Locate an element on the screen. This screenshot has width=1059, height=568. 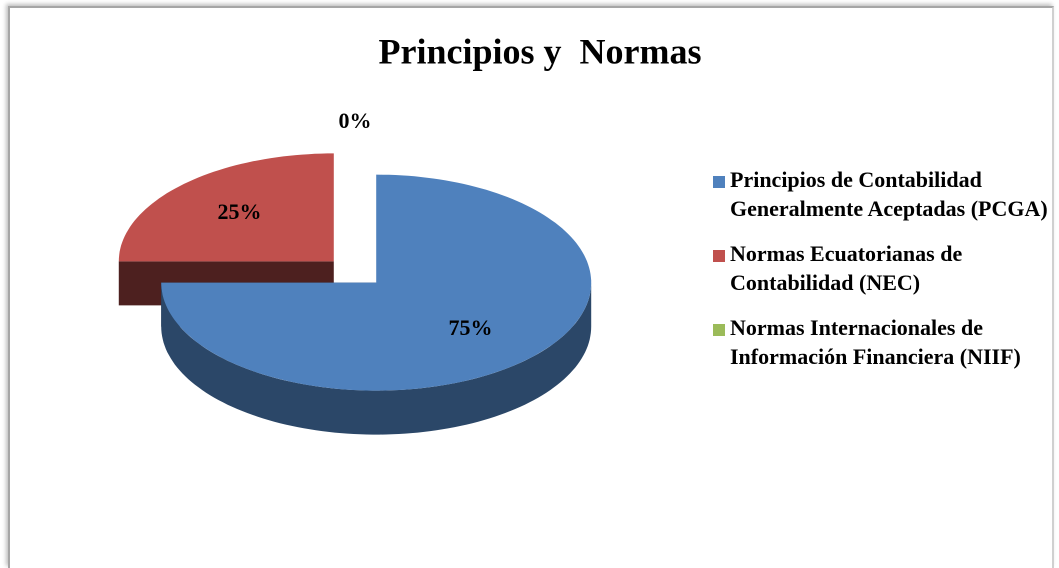
slice-side is located at coordinates (376, 358).